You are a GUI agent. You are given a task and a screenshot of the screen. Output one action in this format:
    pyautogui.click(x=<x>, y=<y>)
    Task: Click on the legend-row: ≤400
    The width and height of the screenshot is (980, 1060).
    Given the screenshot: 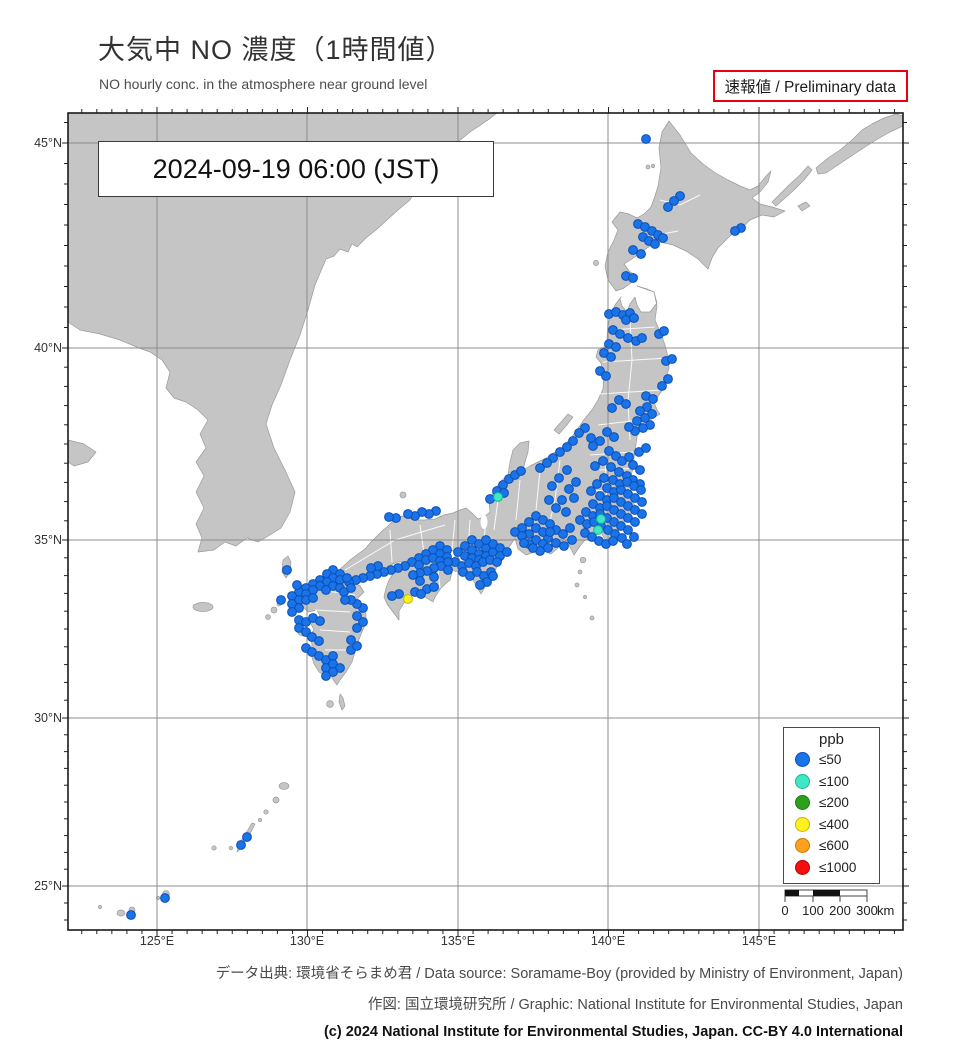 What is the action you would take?
    pyautogui.click(x=831, y=825)
    